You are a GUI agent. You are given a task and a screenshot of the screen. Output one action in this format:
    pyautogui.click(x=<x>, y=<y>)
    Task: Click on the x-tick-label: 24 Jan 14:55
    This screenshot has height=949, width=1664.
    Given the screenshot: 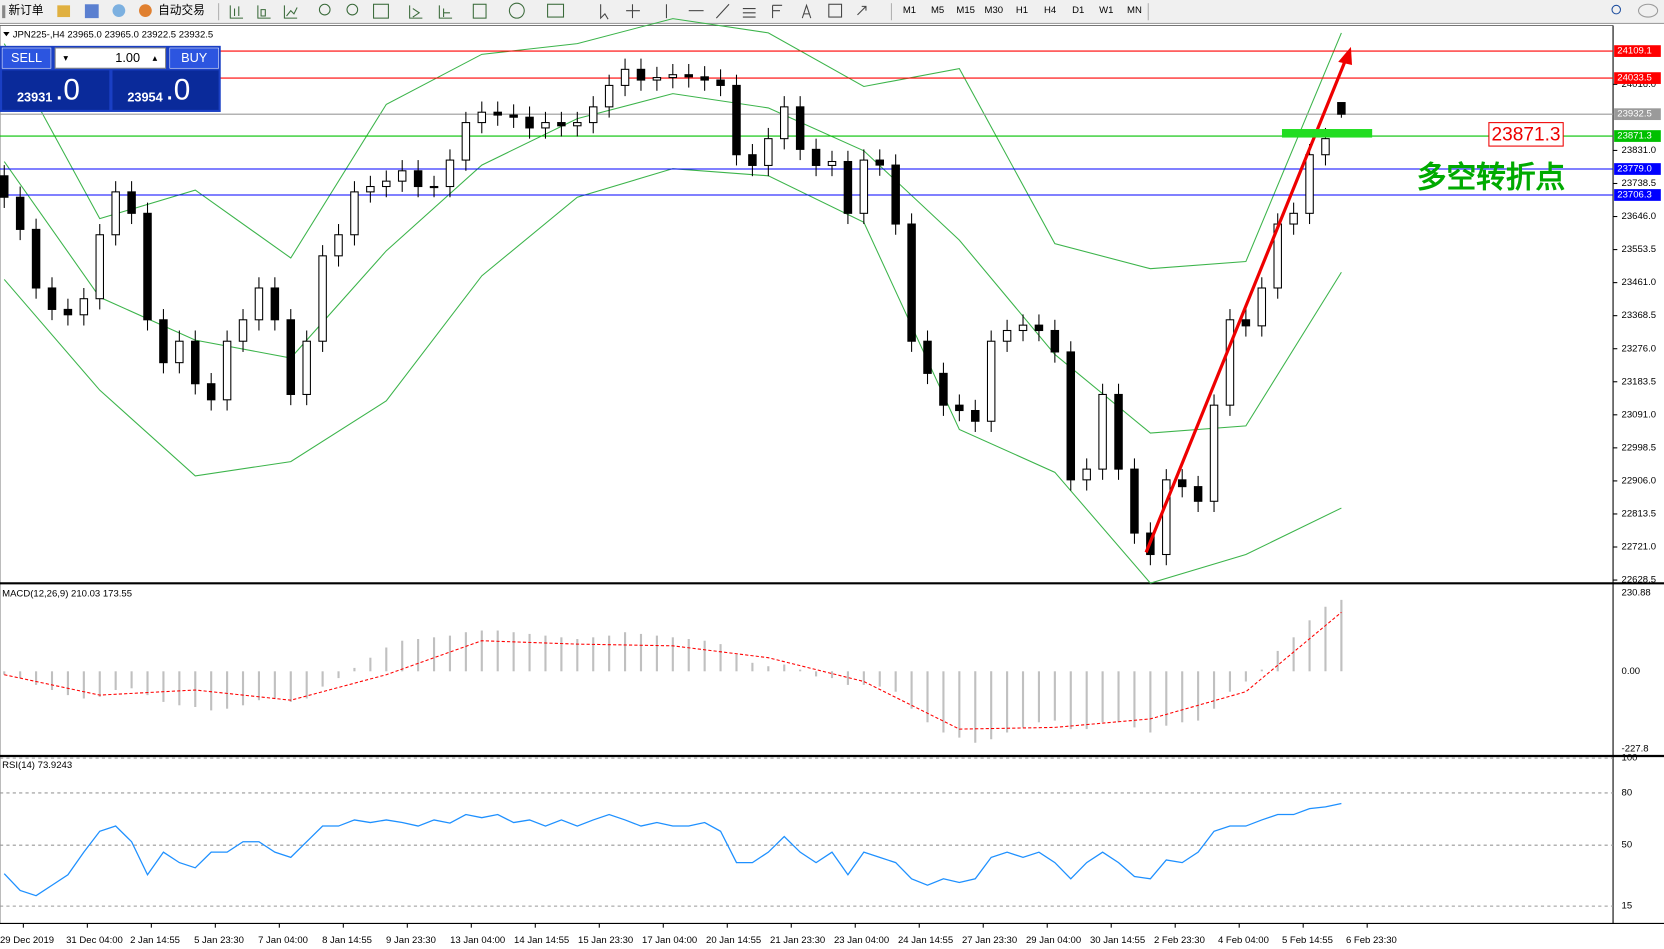 What is the action you would take?
    pyautogui.click(x=925, y=940)
    